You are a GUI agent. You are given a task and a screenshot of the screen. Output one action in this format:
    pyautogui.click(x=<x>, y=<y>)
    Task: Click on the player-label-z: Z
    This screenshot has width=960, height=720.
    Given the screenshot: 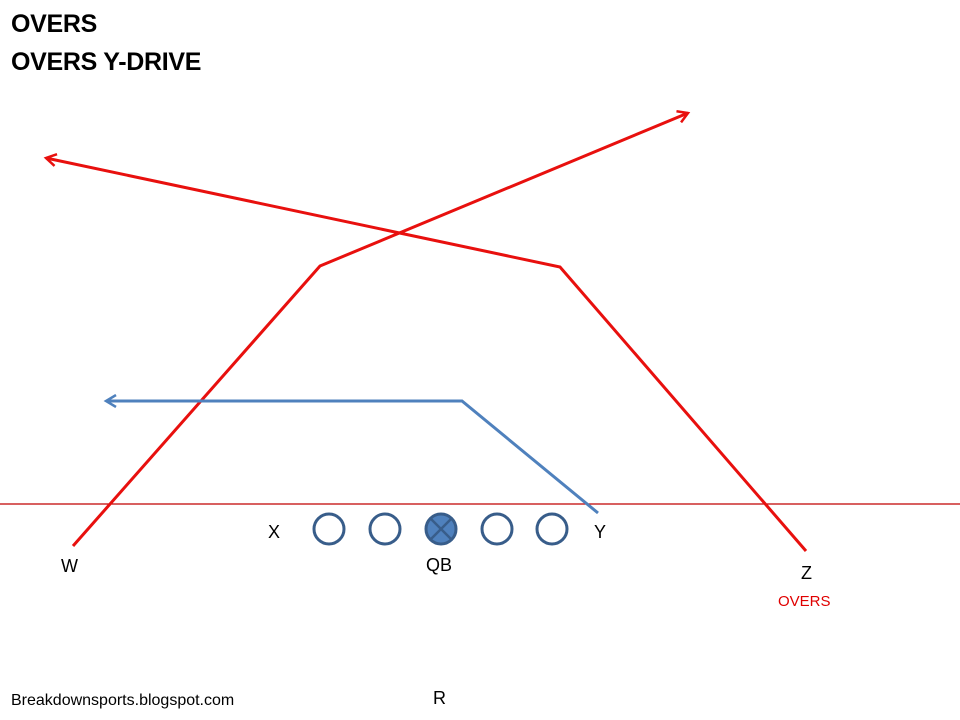 What is the action you would take?
    pyautogui.click(x=806, y=573)
    